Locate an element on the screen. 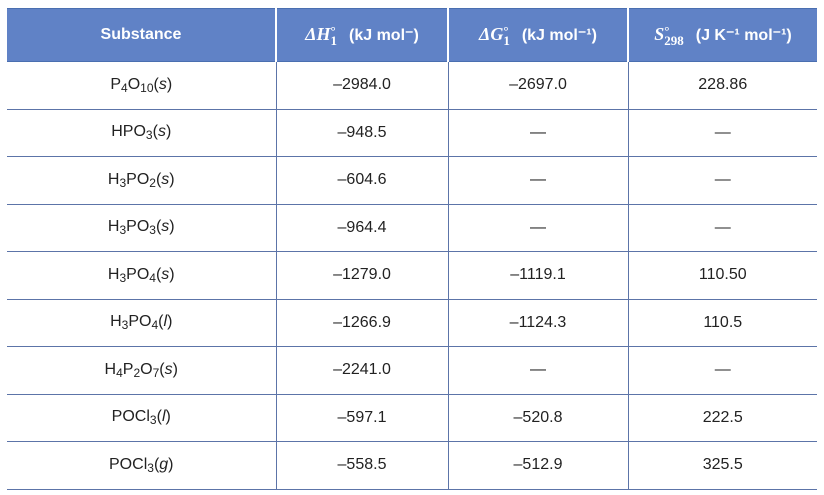 Image resolution: width=824 pixels, height=495 pixels. table-row: H3PO3(s) –964.4— — is located at coordinates (412, 227).